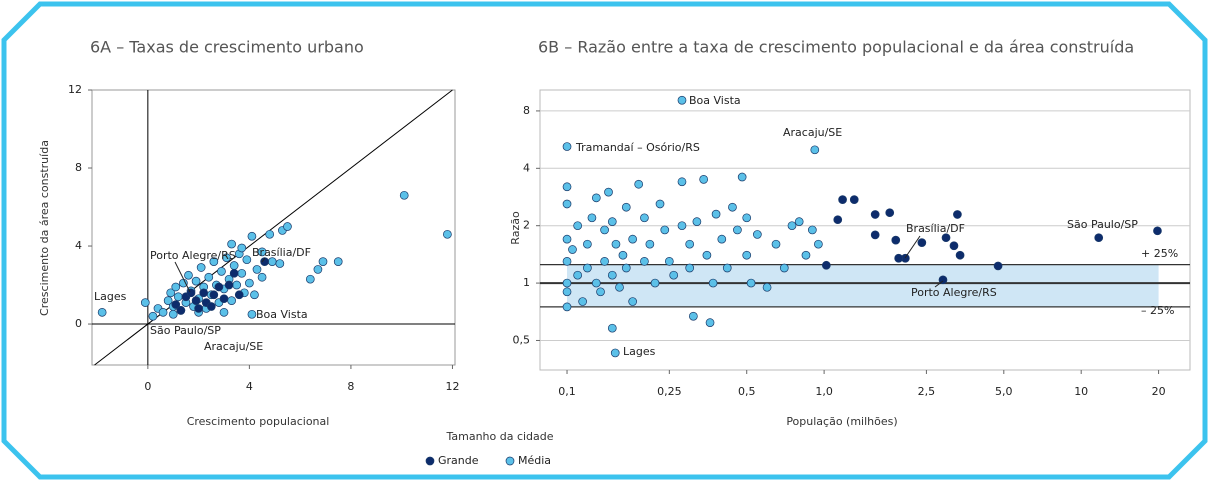  What do you see at coordinates (927, 391) in the screenshot?
I see `x-tick-label: 2,5` at bounding box center [927, 391].